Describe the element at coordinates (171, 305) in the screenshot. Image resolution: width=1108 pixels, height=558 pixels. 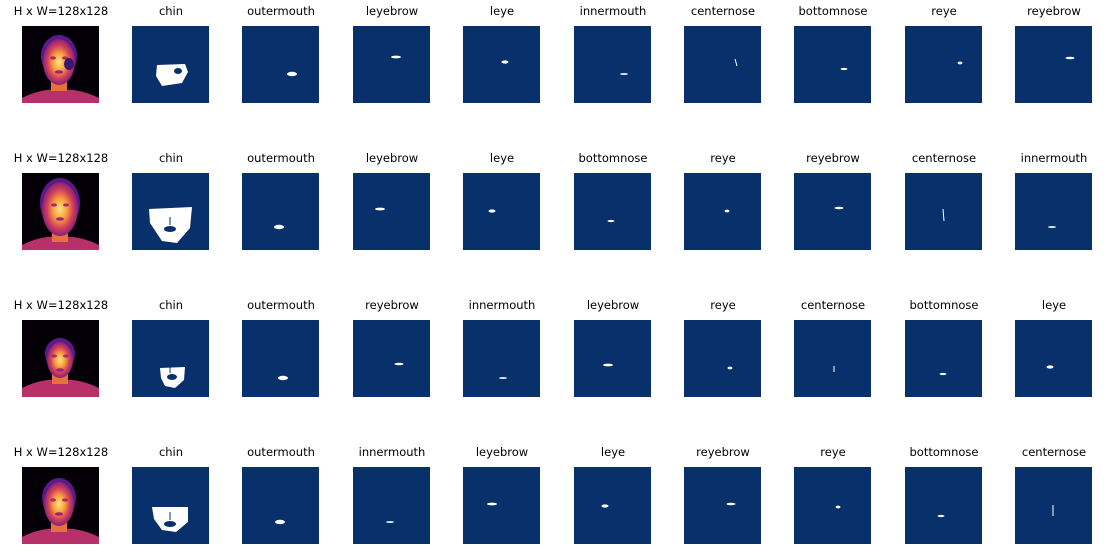
I see `panel-title: chin` at that location.